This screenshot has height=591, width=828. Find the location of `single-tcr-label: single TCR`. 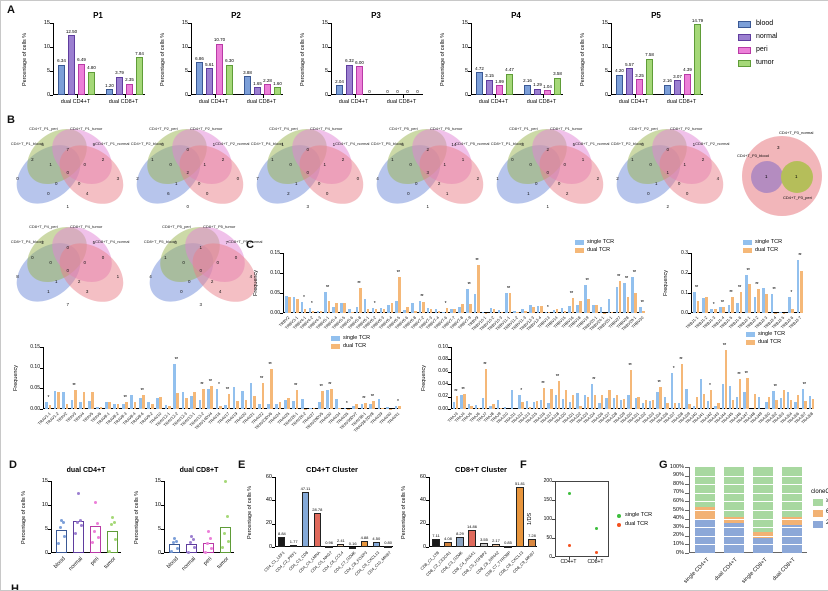

single-tcr-label: single TCR is located at coordinates (771, 334).